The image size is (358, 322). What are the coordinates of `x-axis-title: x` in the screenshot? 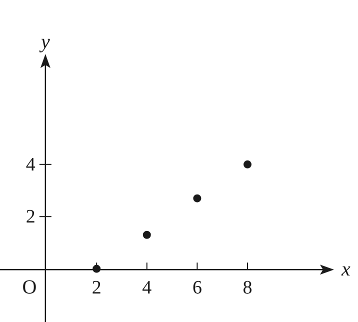 It's located at (345, 269).